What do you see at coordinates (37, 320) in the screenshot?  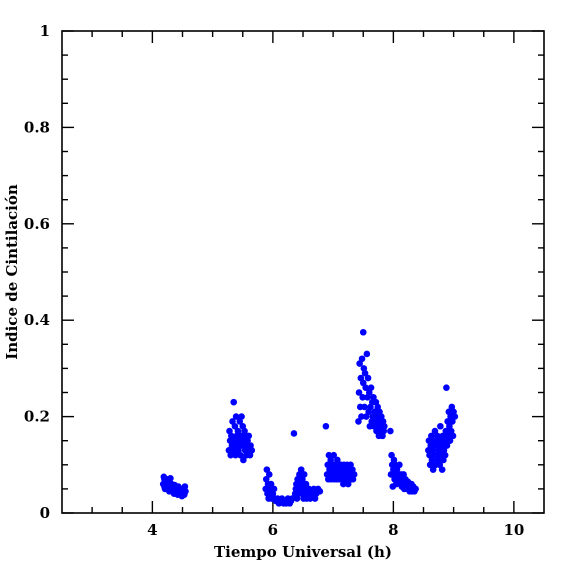 I see `y-tick-label: 0.4` at bounding box center [37, 320].